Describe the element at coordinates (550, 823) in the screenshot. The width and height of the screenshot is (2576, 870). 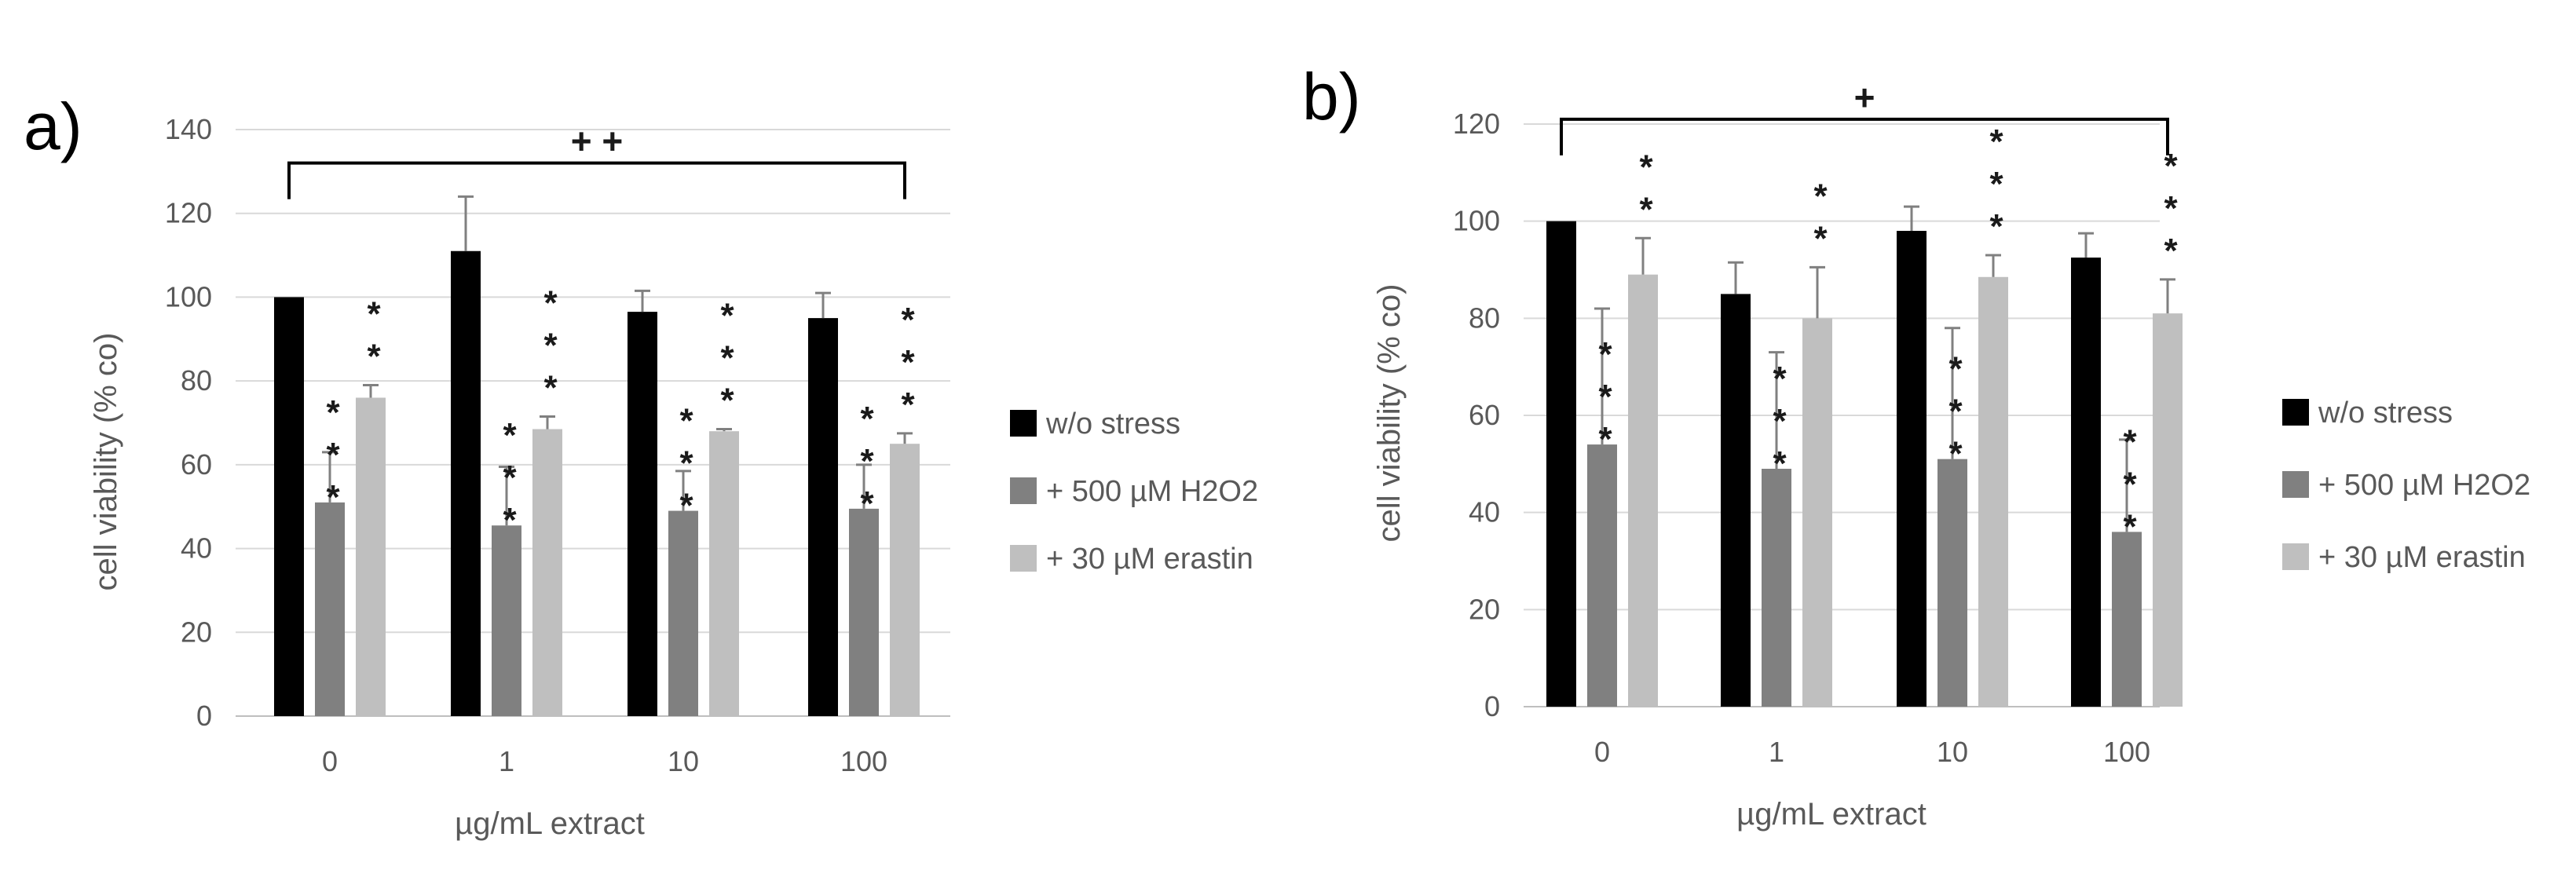
I see `x-axis-title-a: µg/mL extract` at that location.